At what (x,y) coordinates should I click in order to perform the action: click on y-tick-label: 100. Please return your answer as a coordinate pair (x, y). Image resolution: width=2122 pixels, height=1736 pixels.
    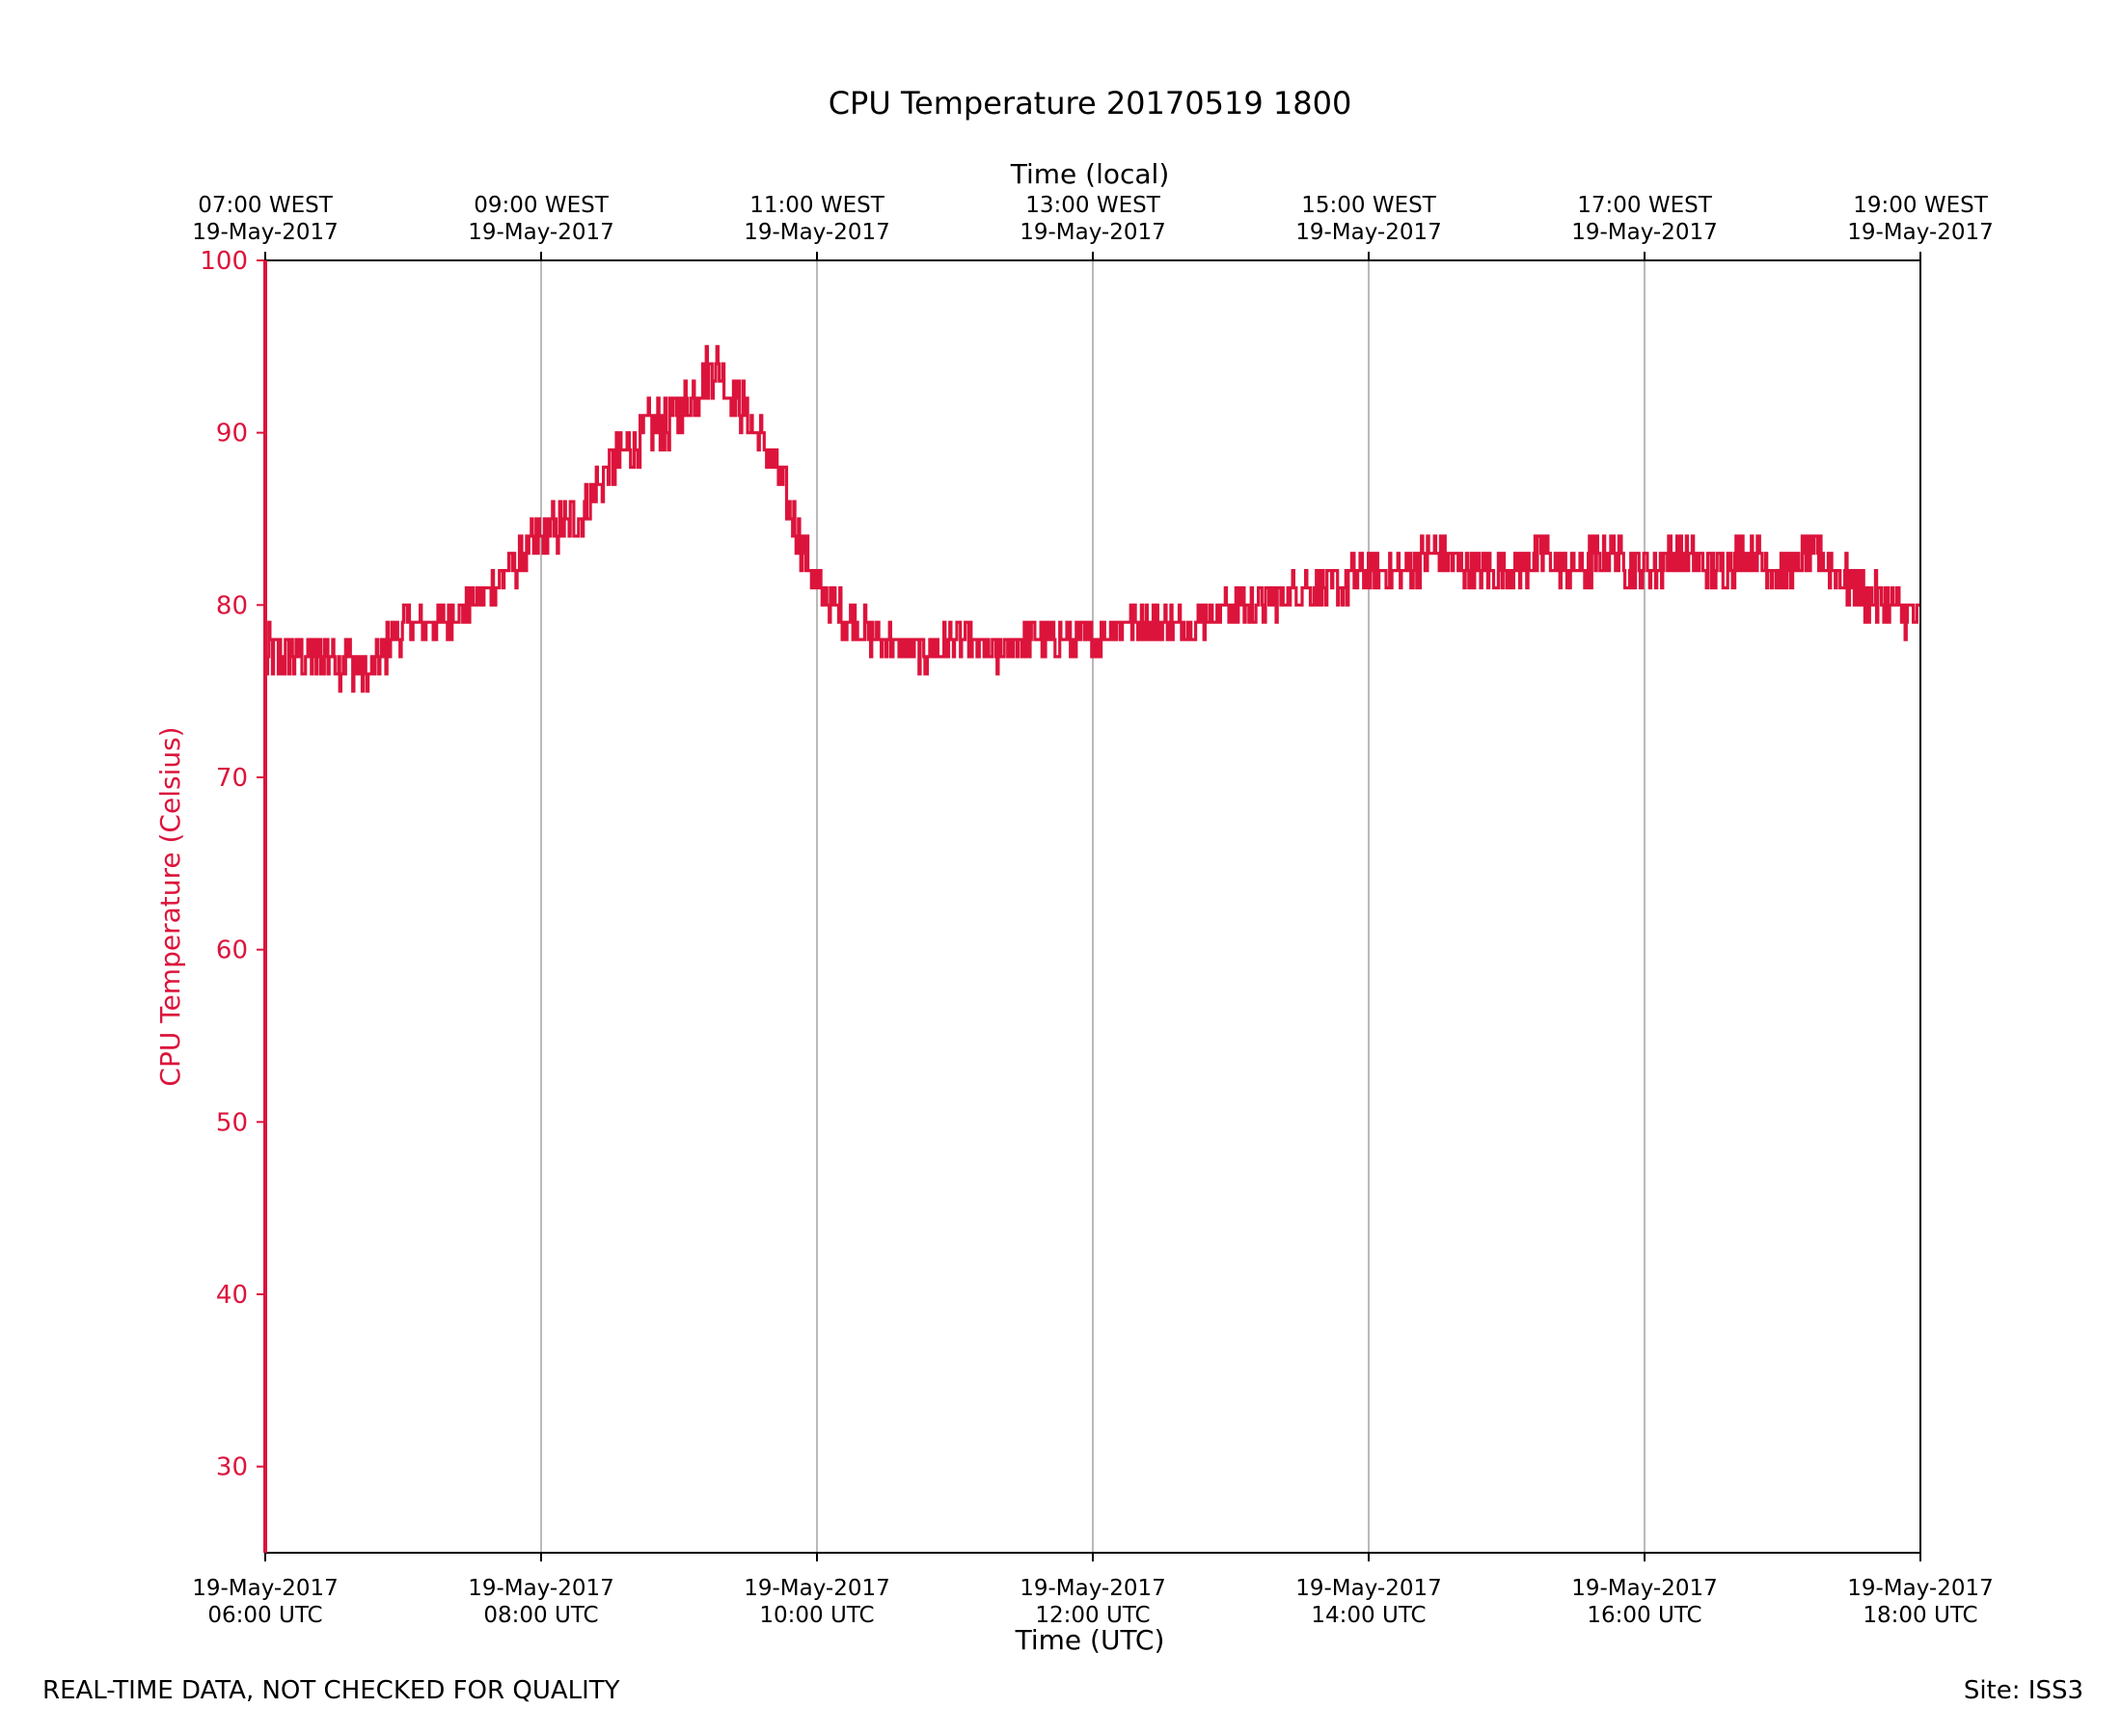
    Looking at the image, I should click on (224, 261).